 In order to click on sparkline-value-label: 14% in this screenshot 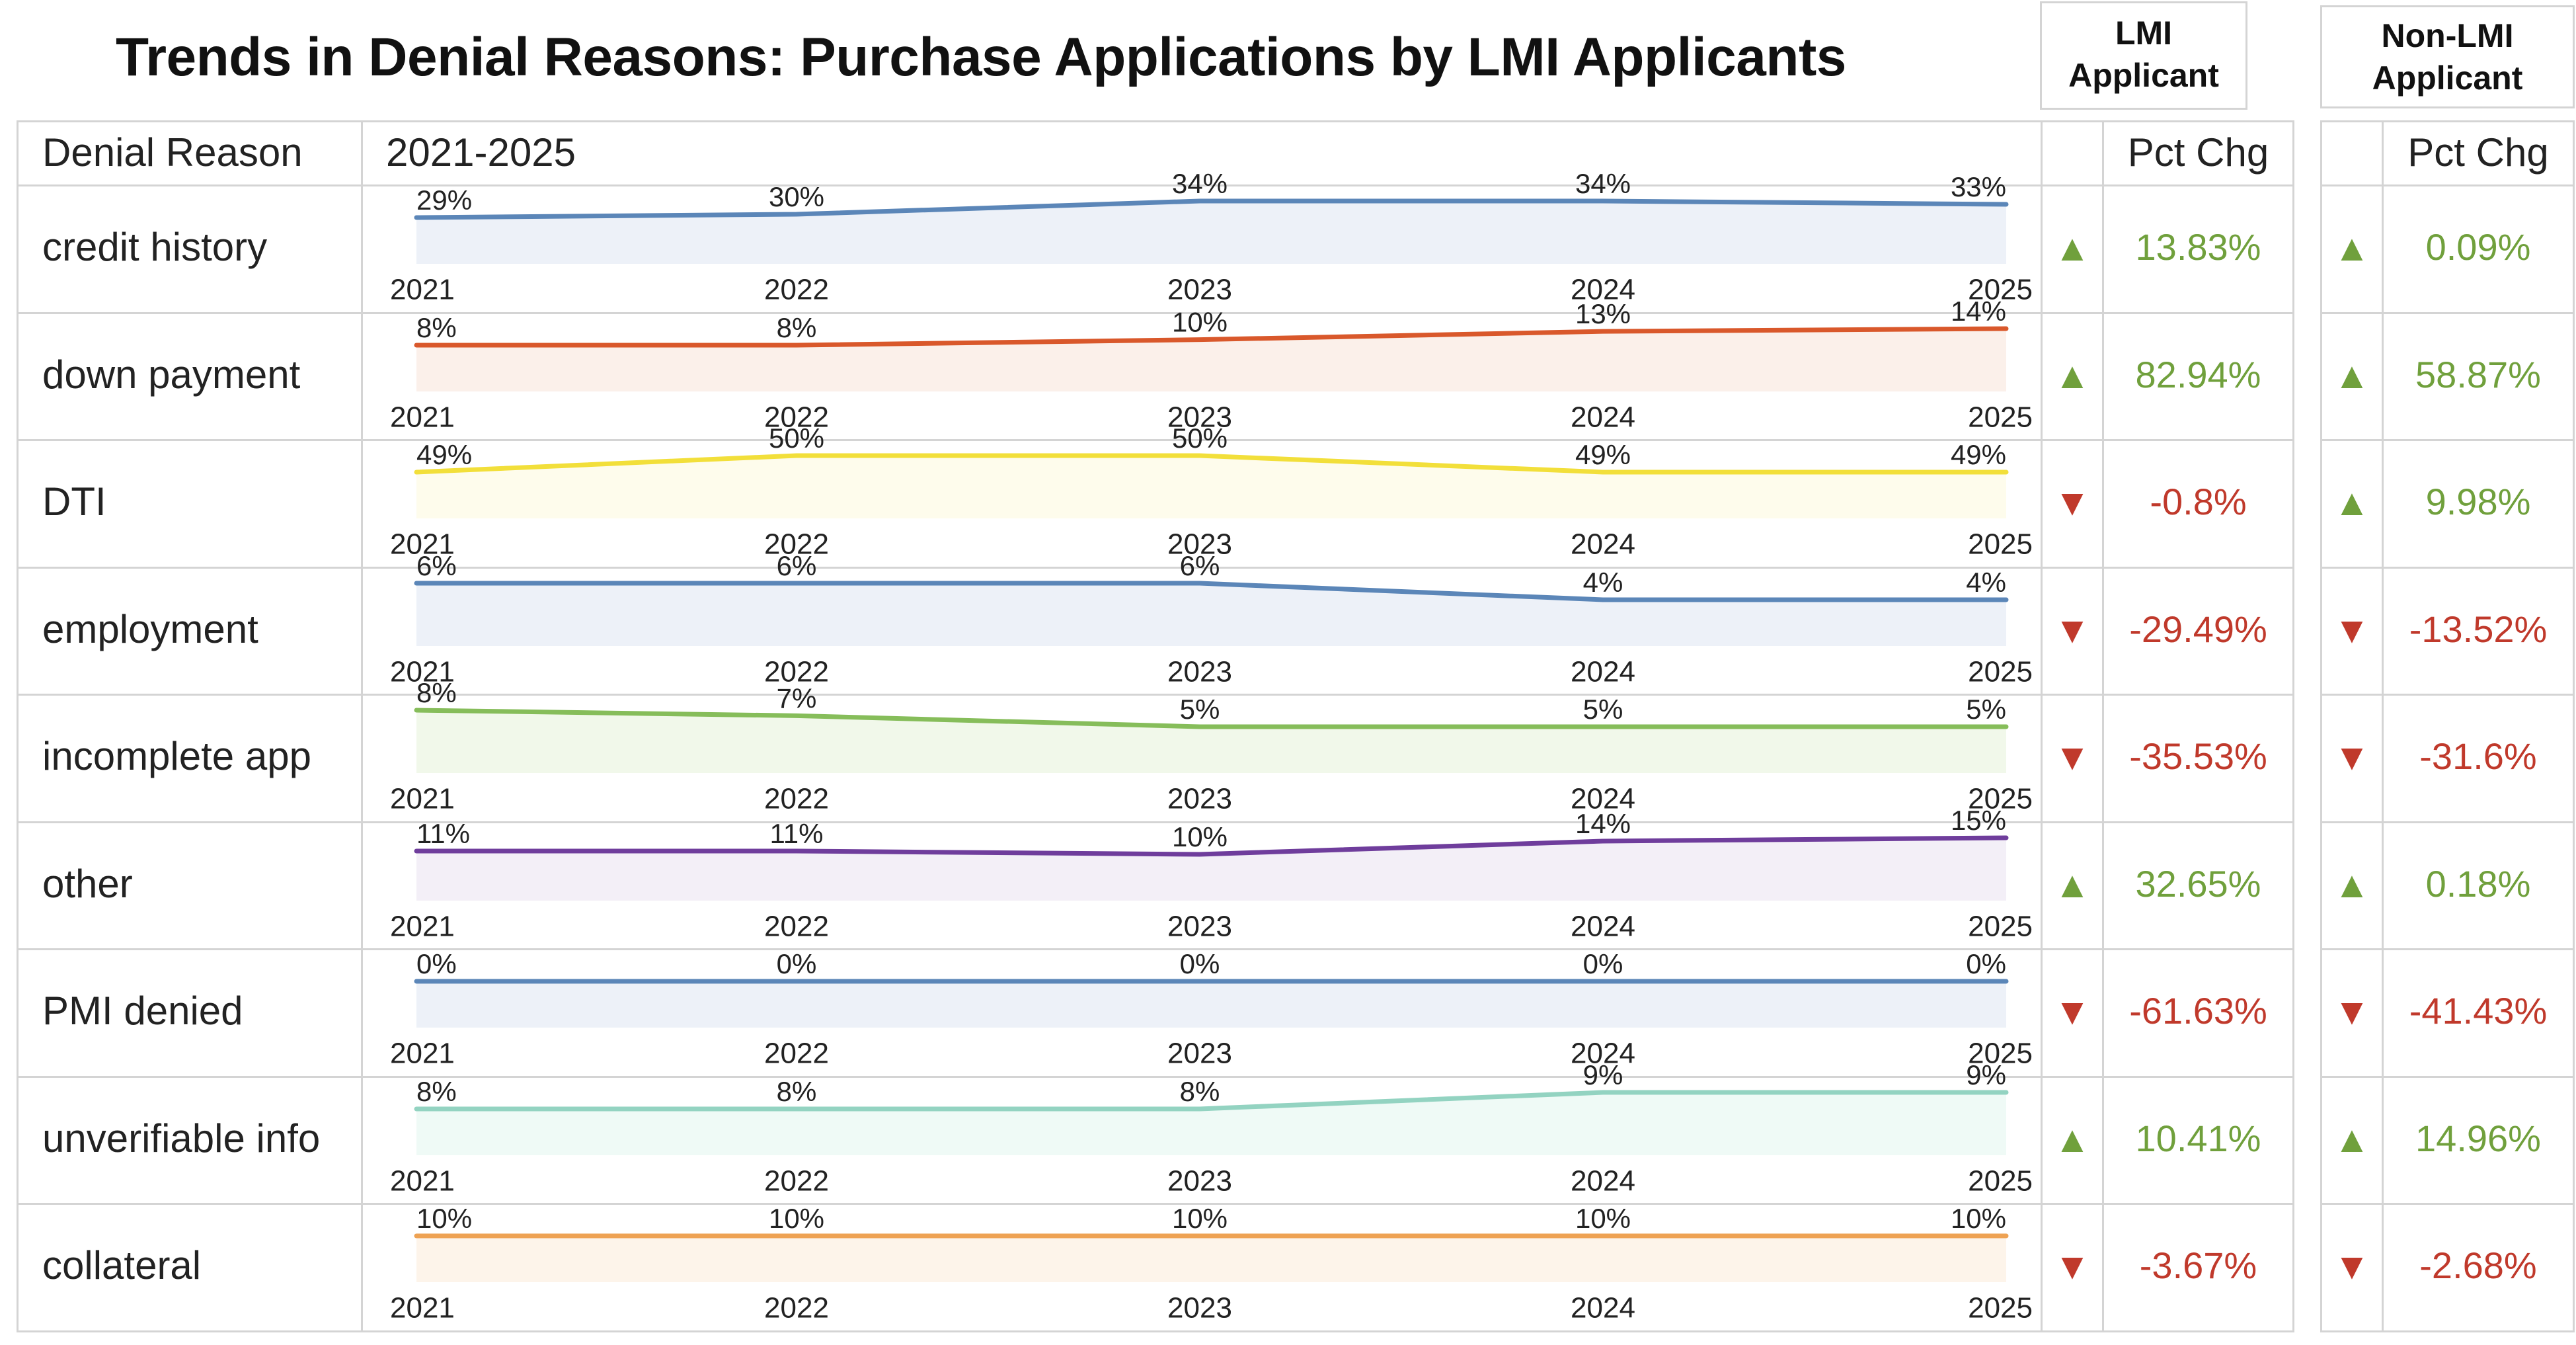, I will do `click(1603, 824)`.